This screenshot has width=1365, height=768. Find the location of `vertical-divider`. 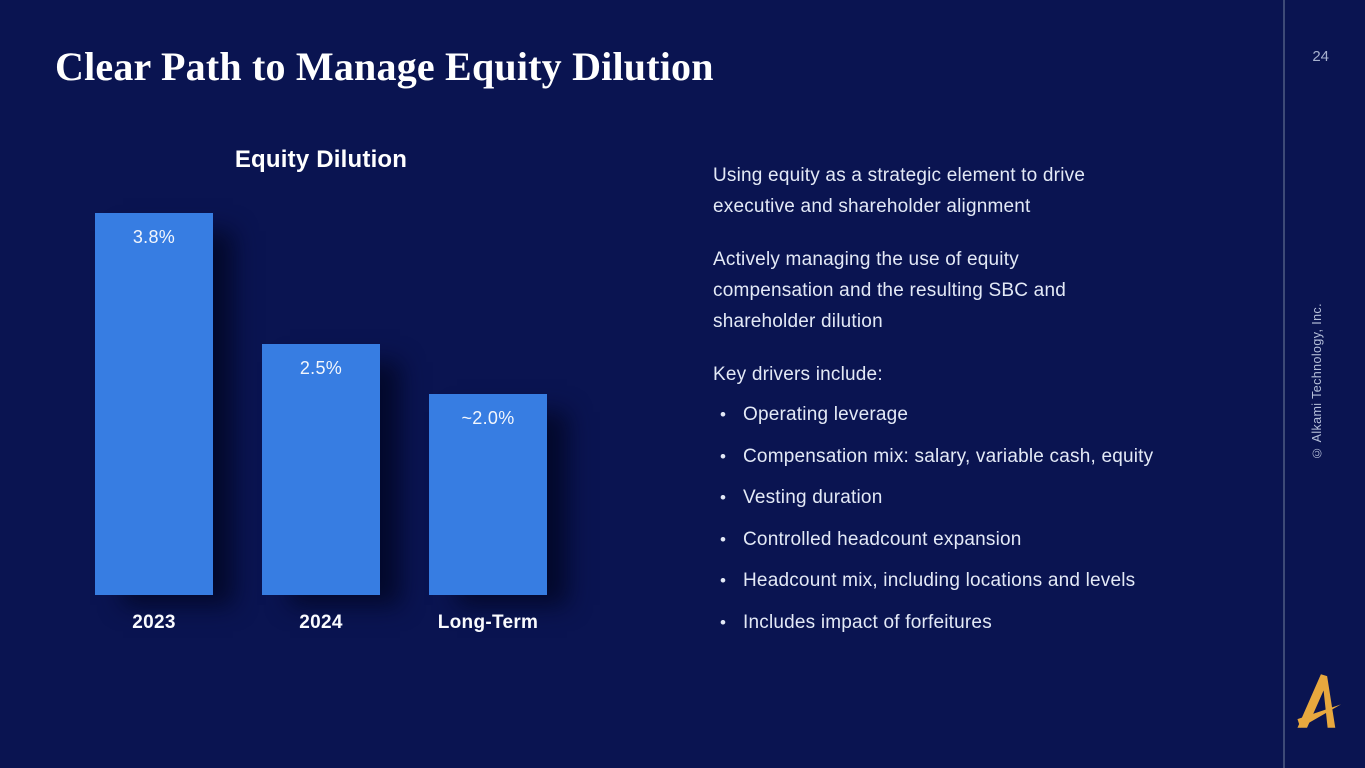

vertical-divider is located at coordinates (1284, 384).